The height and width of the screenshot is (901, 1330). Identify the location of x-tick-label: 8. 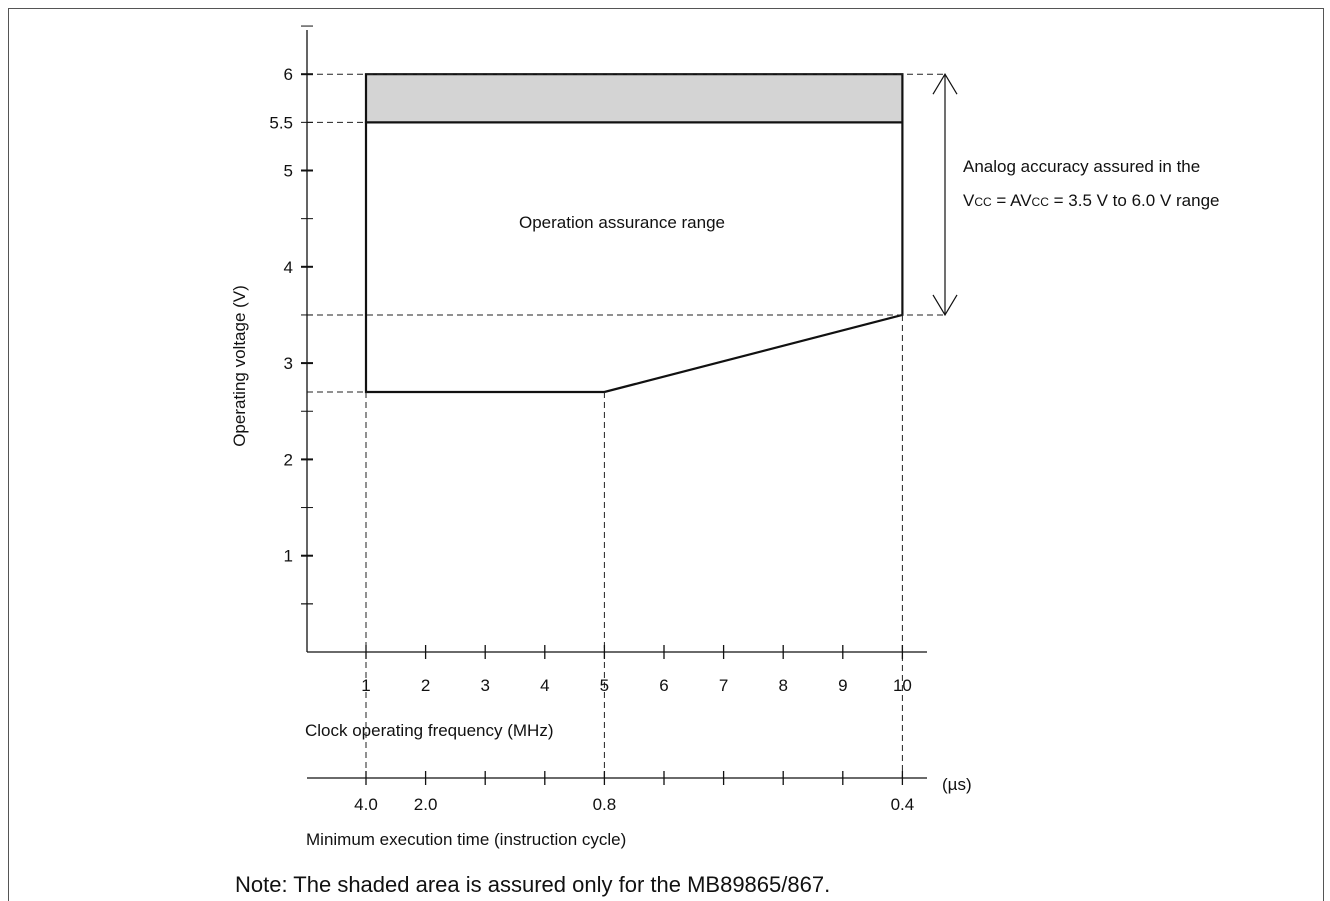
(782, 685).